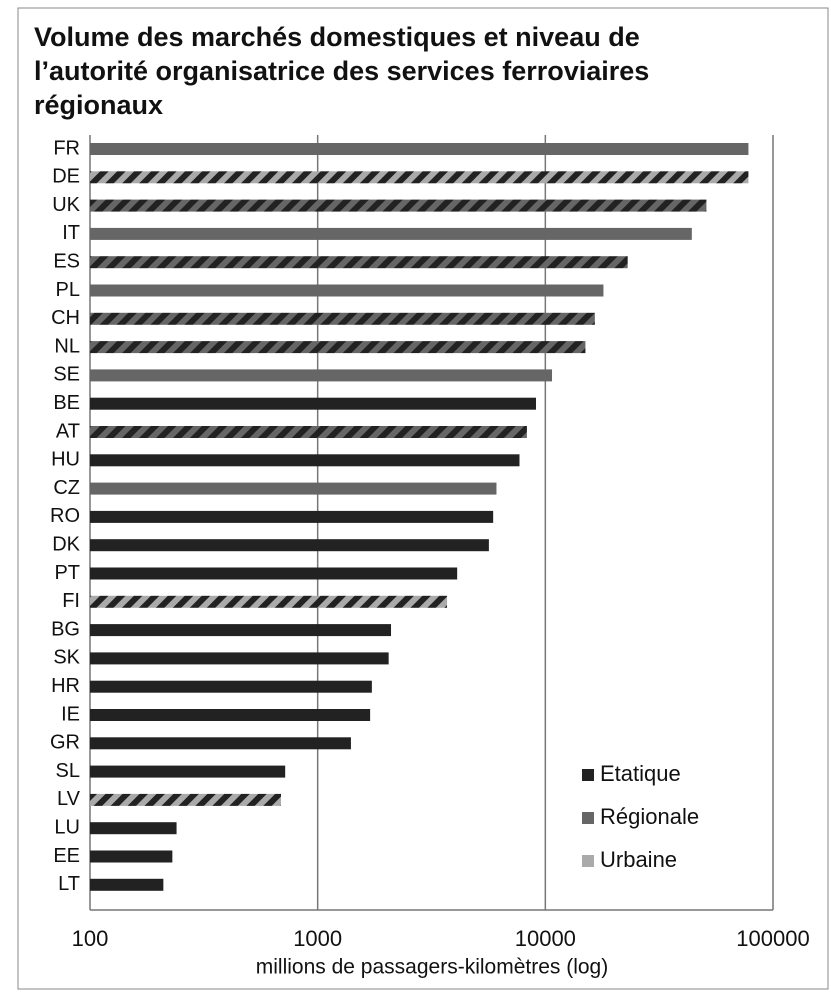 Image resolution: width=831 pixels, height=992 pixels. Describe the element at coordinates (66, 261) in the screenshot. I see `y-tick-label: ES` at that location.